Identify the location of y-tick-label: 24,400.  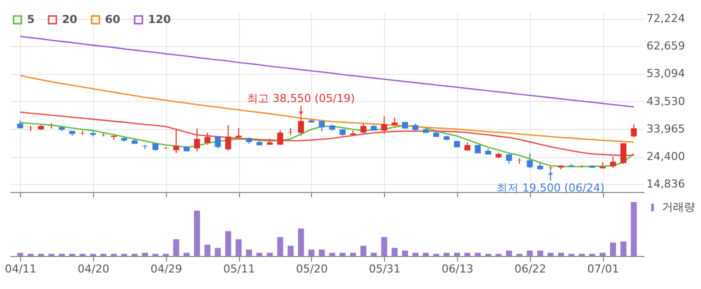
(665, 157).